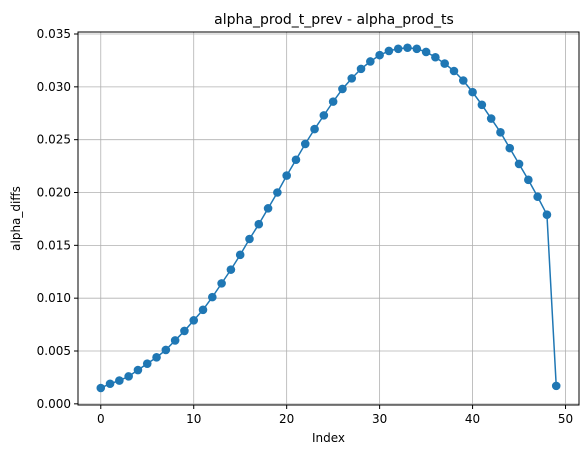 The height and width of the screenshot is (455, 584). Describe the element at coordinates (54, 193) in the screenshot. I see `y-tick-label: 0.020` at that location.